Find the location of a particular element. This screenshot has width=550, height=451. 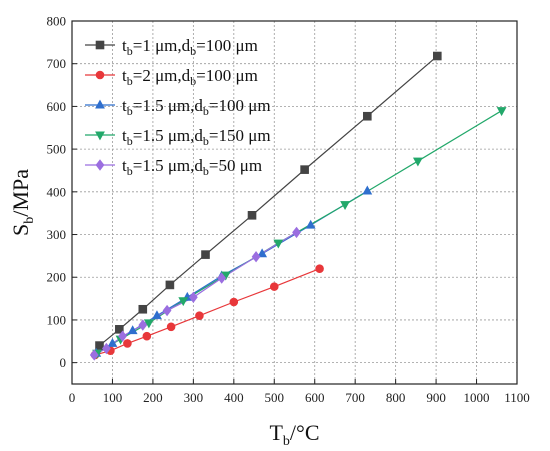

y-tick-label: 400 is located at coordinates (57, 191).